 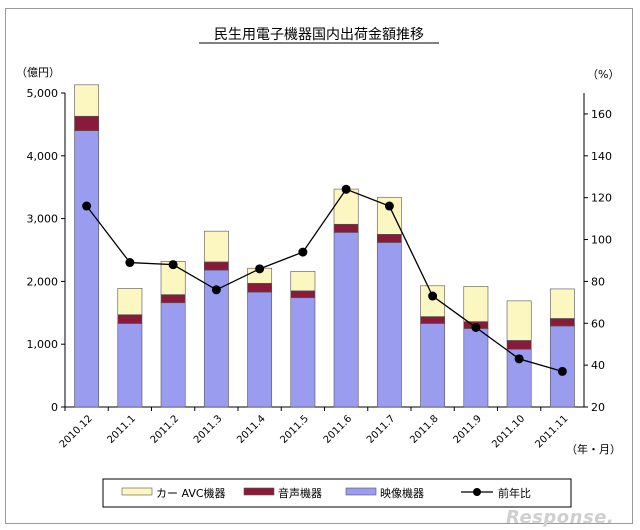 I want to click on legend-video-swatch, so click(x=361, y=491).